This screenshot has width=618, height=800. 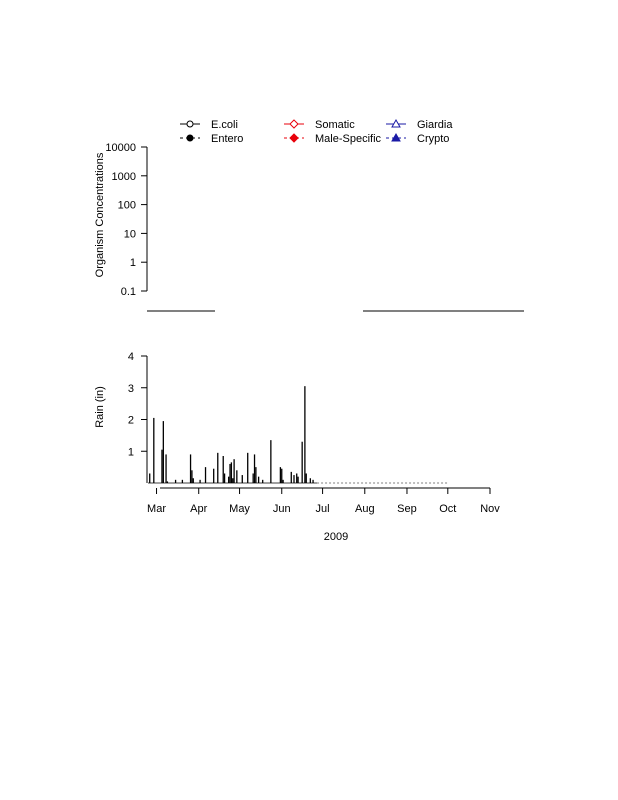 I want to click on legend-item-ecoli: E.coli, so click(x=209, y=125).